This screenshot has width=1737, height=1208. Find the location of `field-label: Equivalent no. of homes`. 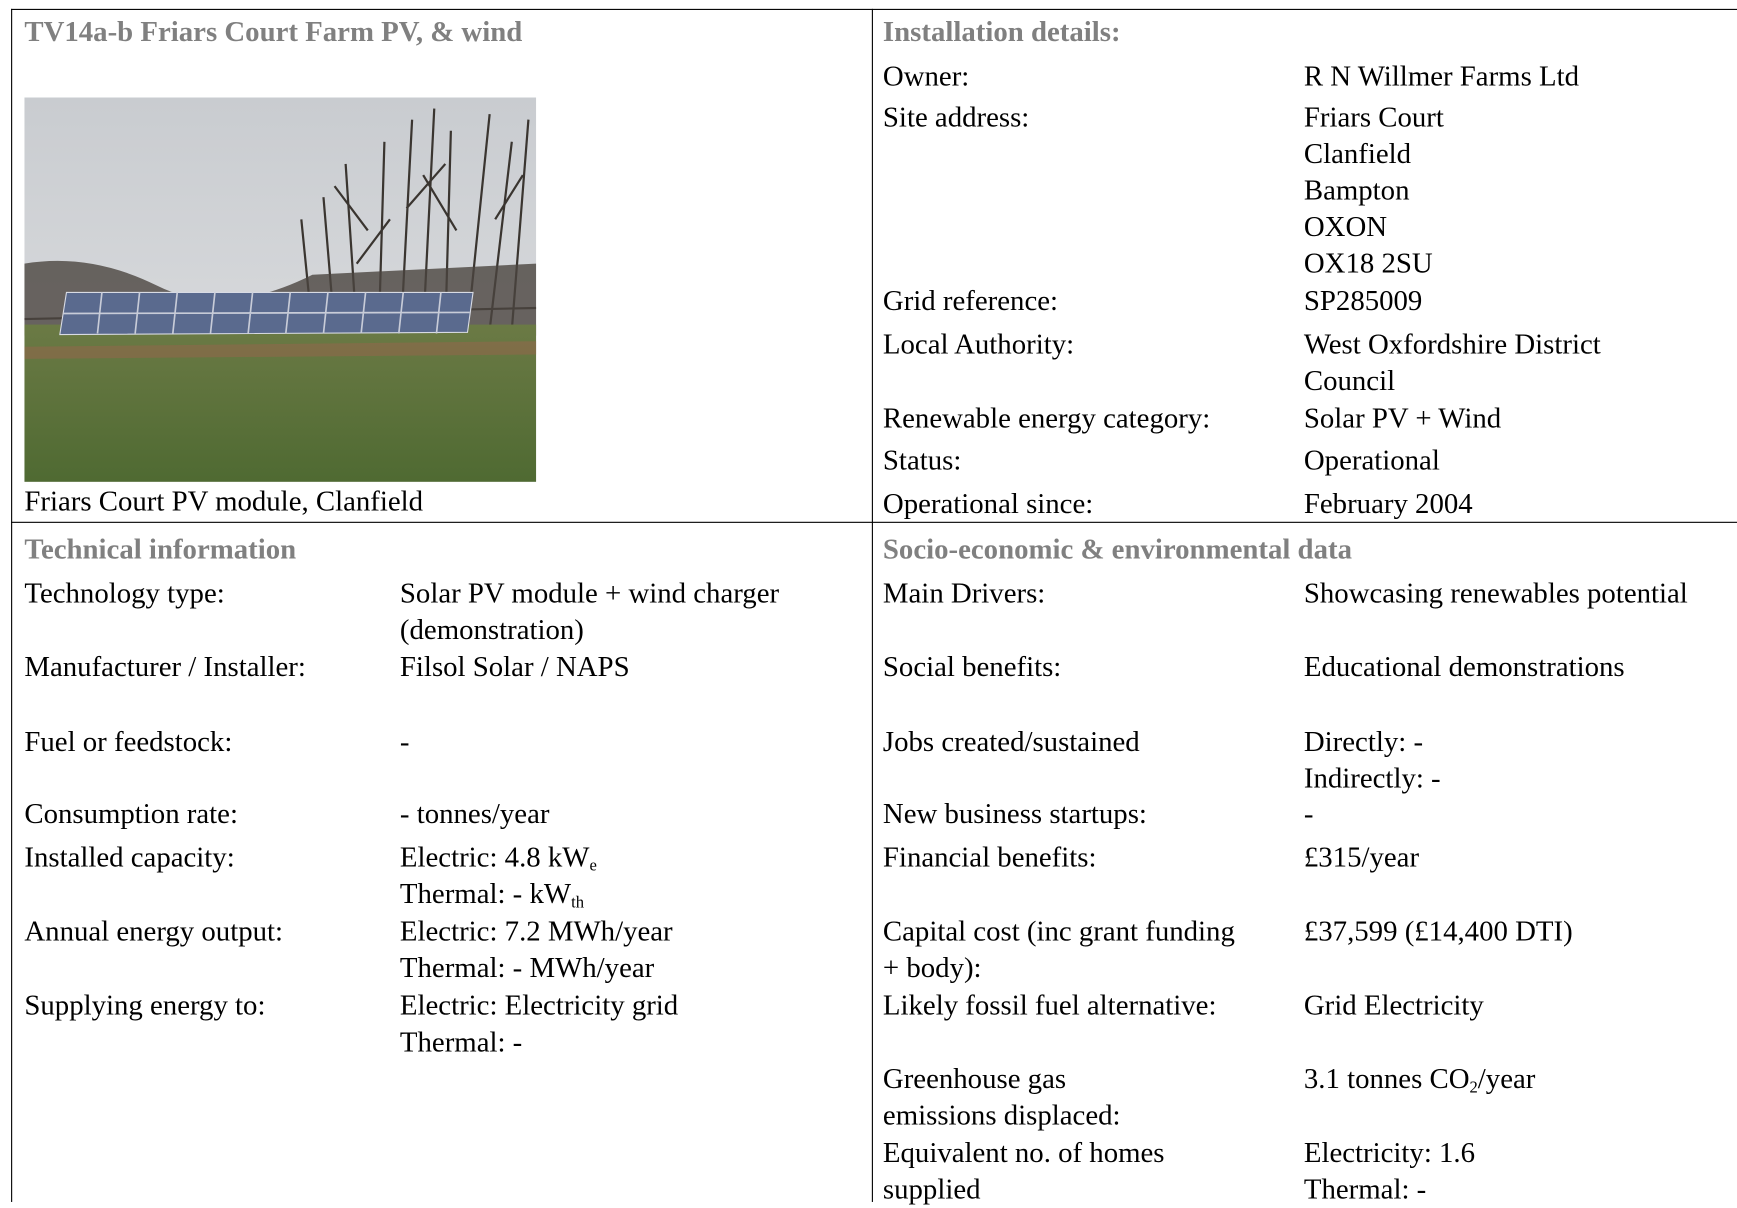

field-label: Equivalent no. of homes is located at coordinates (1023, 1152).